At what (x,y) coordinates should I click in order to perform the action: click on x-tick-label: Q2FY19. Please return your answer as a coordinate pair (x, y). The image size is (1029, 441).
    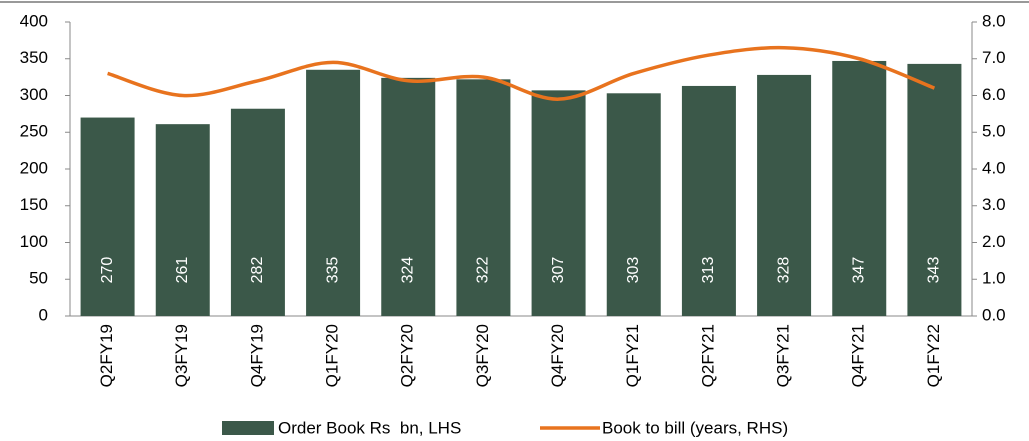
    Looking at the image, I should click on (106, 355).